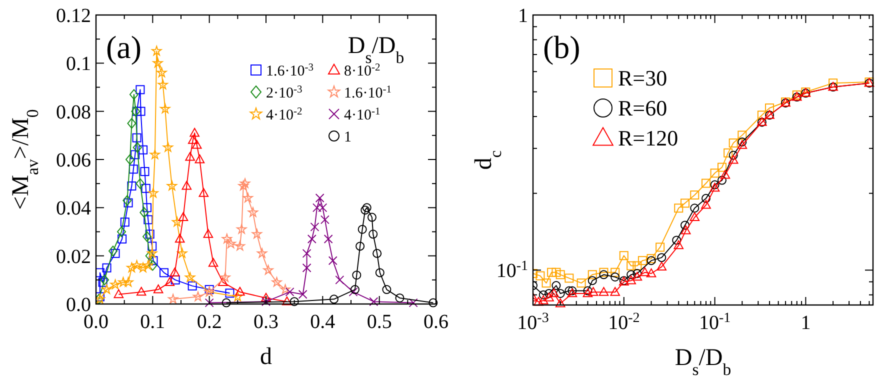  I want to click on legend-label: R=30, so click(643, 78).